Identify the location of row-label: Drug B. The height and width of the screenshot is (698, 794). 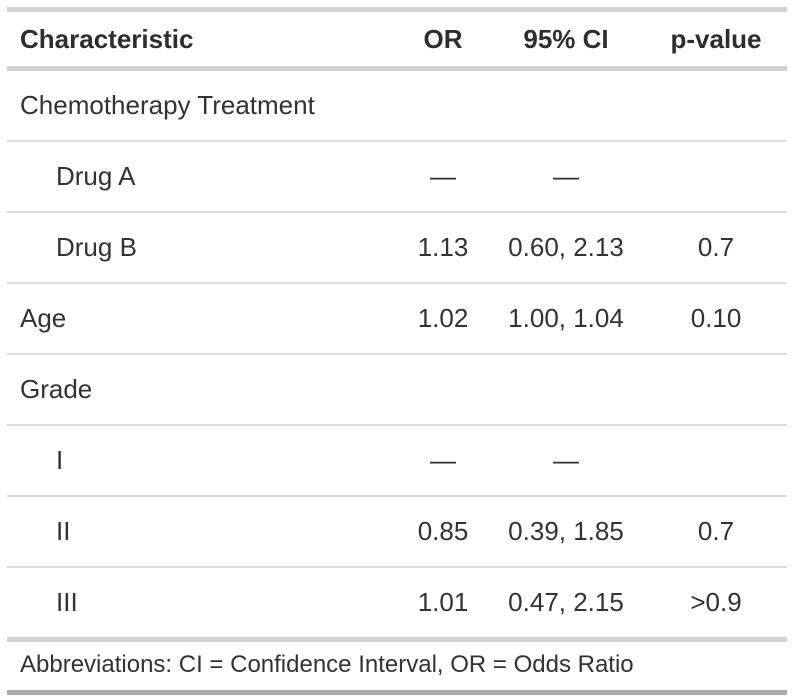
(203, 247).